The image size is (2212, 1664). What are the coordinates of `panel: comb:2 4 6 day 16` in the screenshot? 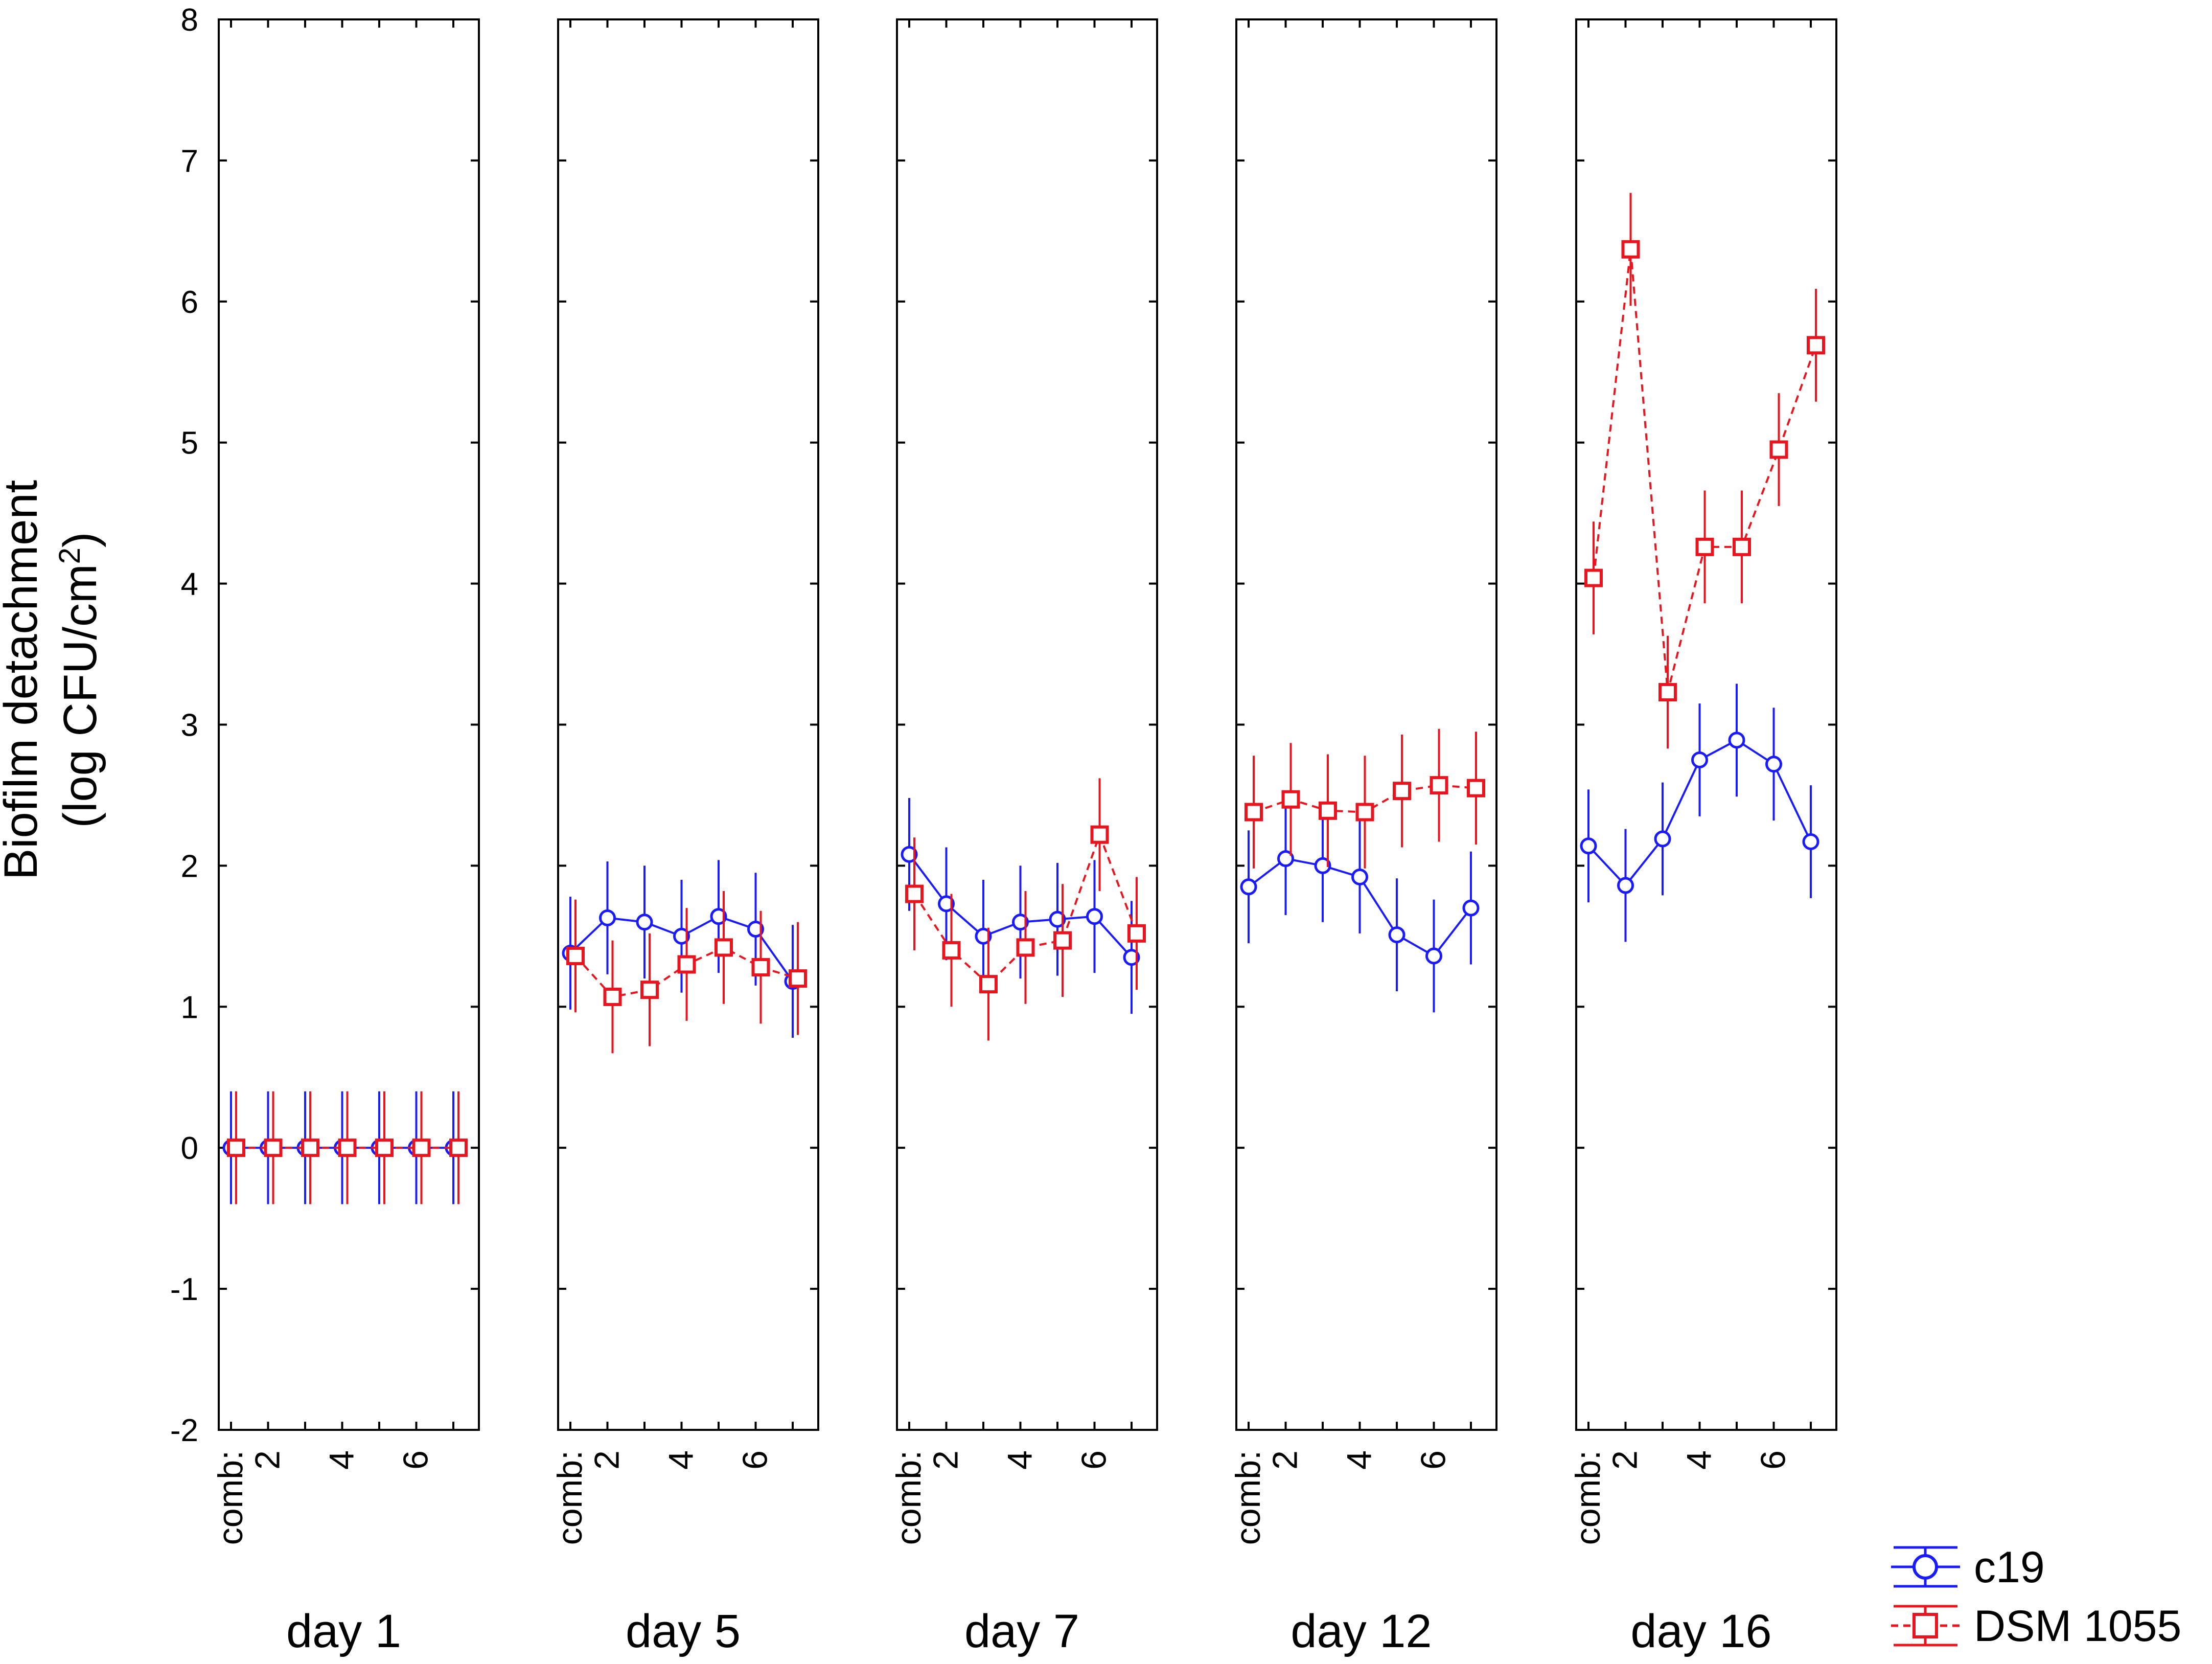 It's located at (1703, 837).